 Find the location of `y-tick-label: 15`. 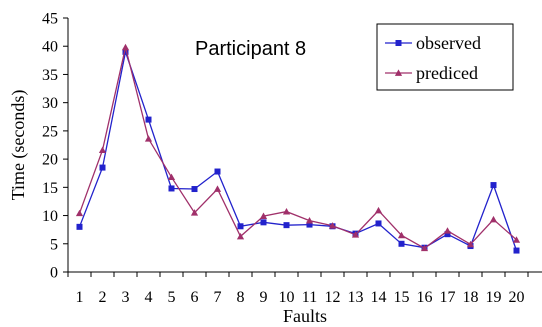

y-tick-label: 15 is located at coordinates (50, 188).